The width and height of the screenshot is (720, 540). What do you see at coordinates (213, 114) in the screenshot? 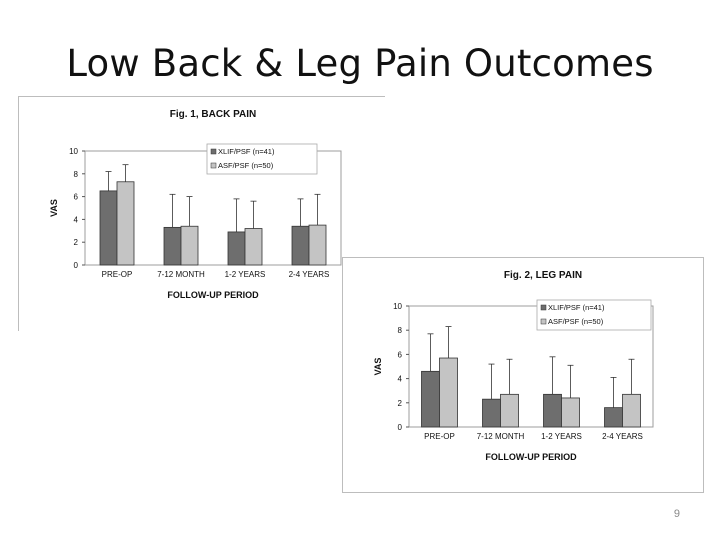
I see `chart-title: Fig. 1, BACK PAIN` at bounding box center [213, 114].